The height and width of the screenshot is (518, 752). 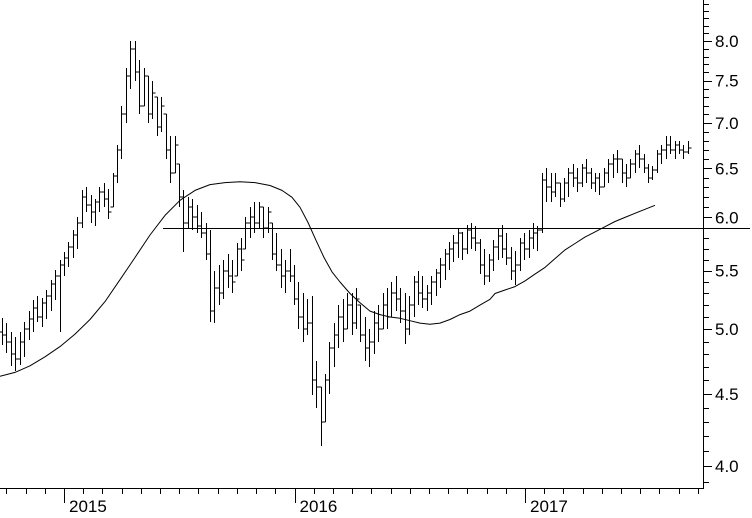 What do you see at coordinates (727, 271) in the screenshot?
I see `y-axis-label: 5.5` at bounding box center [727, 271].